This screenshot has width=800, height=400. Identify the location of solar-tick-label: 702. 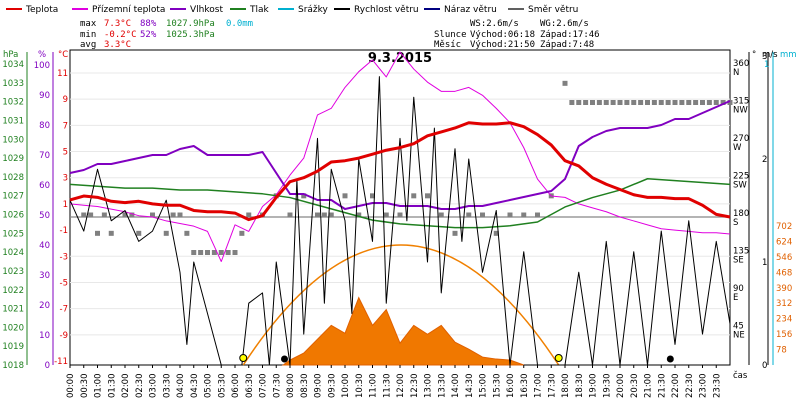
(784, 227).